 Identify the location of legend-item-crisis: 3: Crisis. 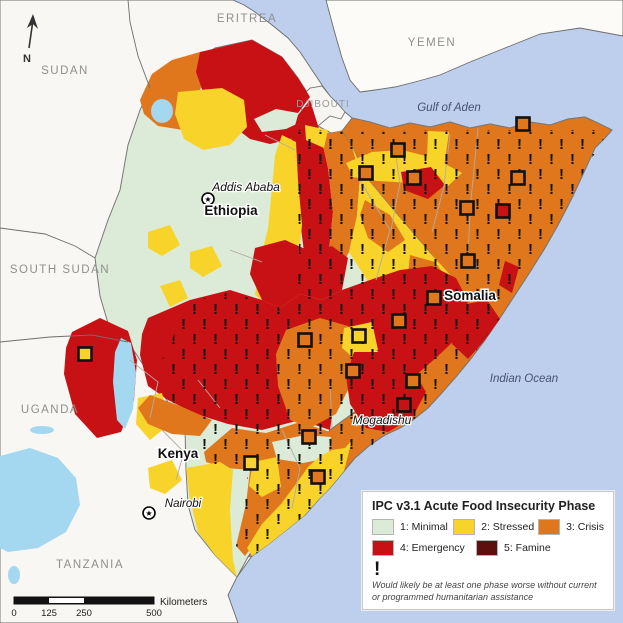
(571, 527).